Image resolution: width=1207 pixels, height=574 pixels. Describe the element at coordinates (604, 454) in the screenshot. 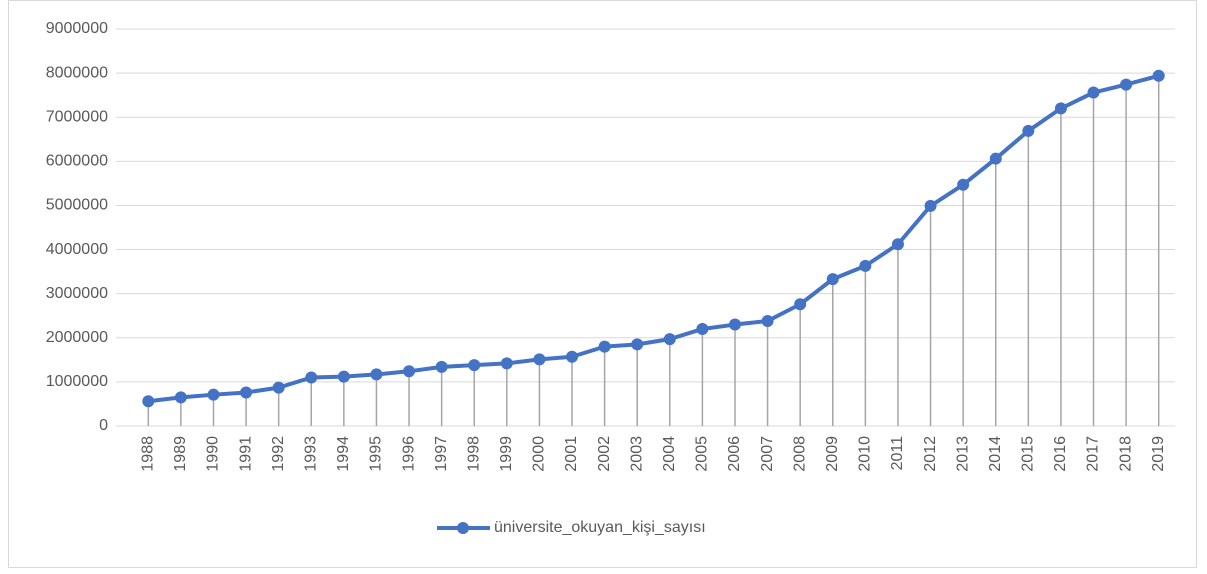

I see `x-tick-label: 2002` at that location.